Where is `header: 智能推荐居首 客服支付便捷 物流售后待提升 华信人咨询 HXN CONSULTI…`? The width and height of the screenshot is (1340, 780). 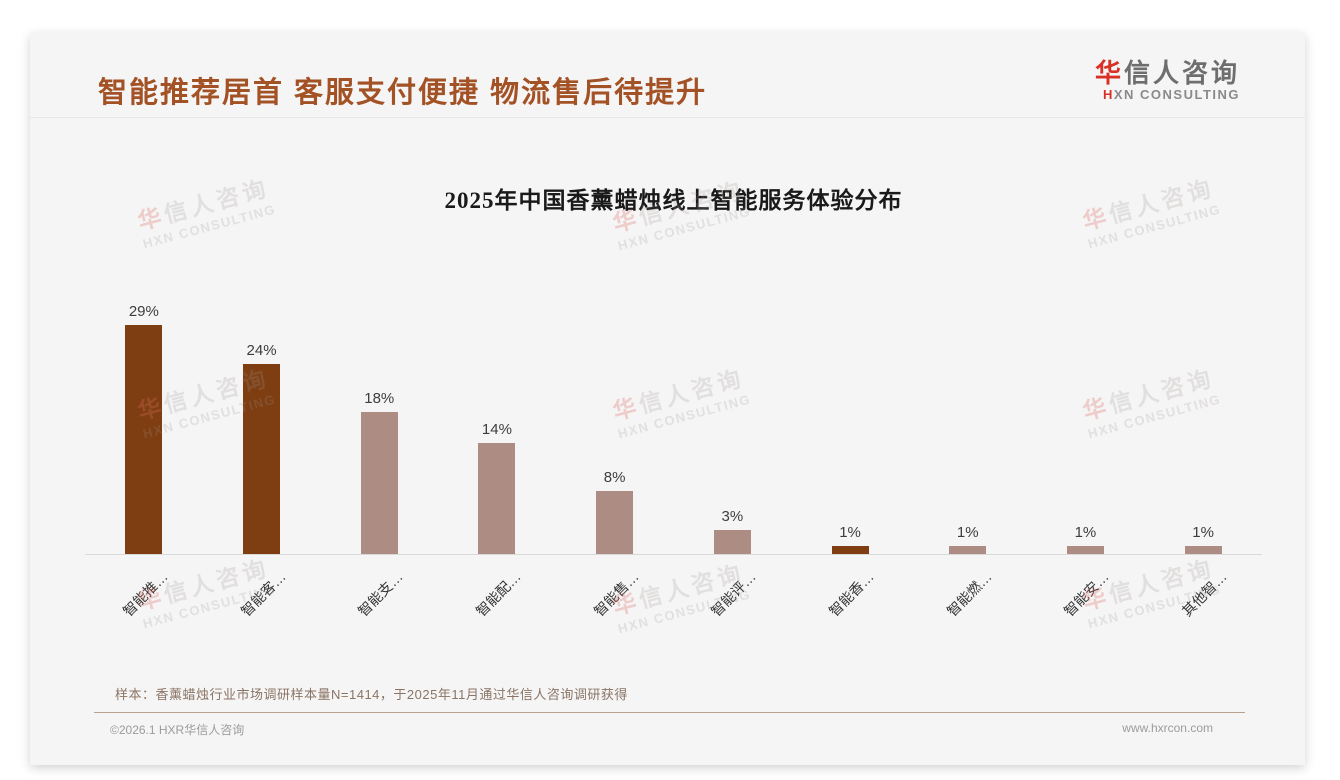
header: 智能推荐居首 客服支付便捷 物流售后待提升 华信人咨询 HXN CONSULTI… is located at coordinates (667, 75).